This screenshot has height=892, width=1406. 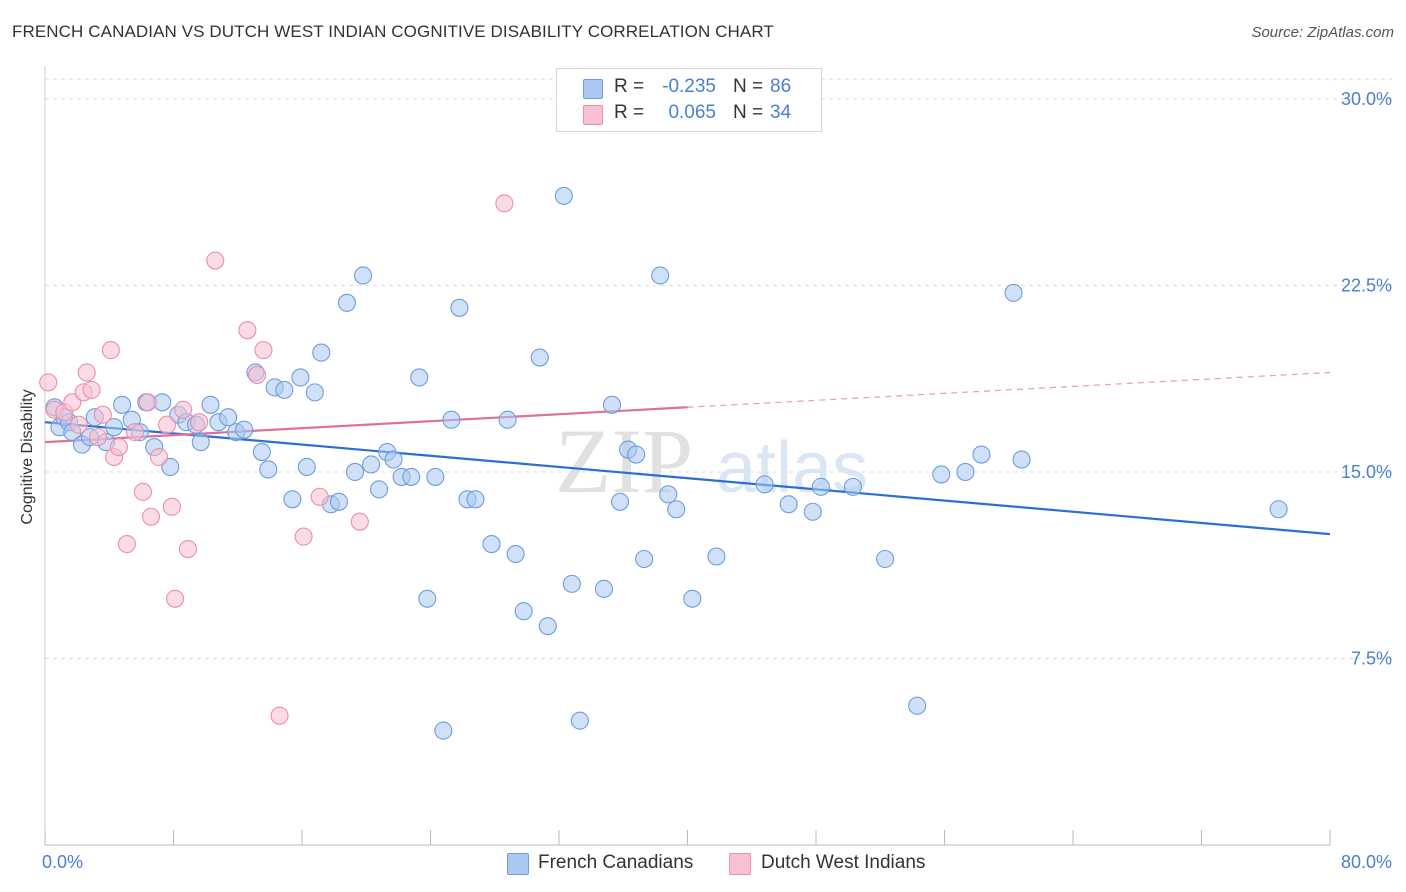 What do you see at coordinates (1366, 285) in the screenshot?
I see `y-tick-label: 22.5%` at bounding box center [1366, 285].